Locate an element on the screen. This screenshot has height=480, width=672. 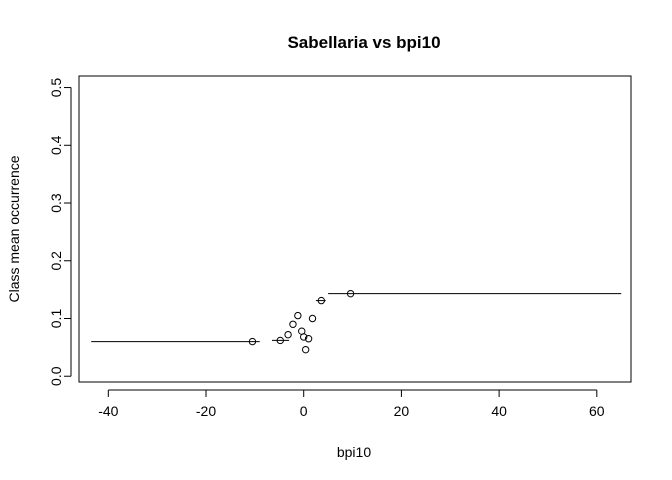
chart-title: Sabellaria vs bpi10 is located at coordinates (363, 42).